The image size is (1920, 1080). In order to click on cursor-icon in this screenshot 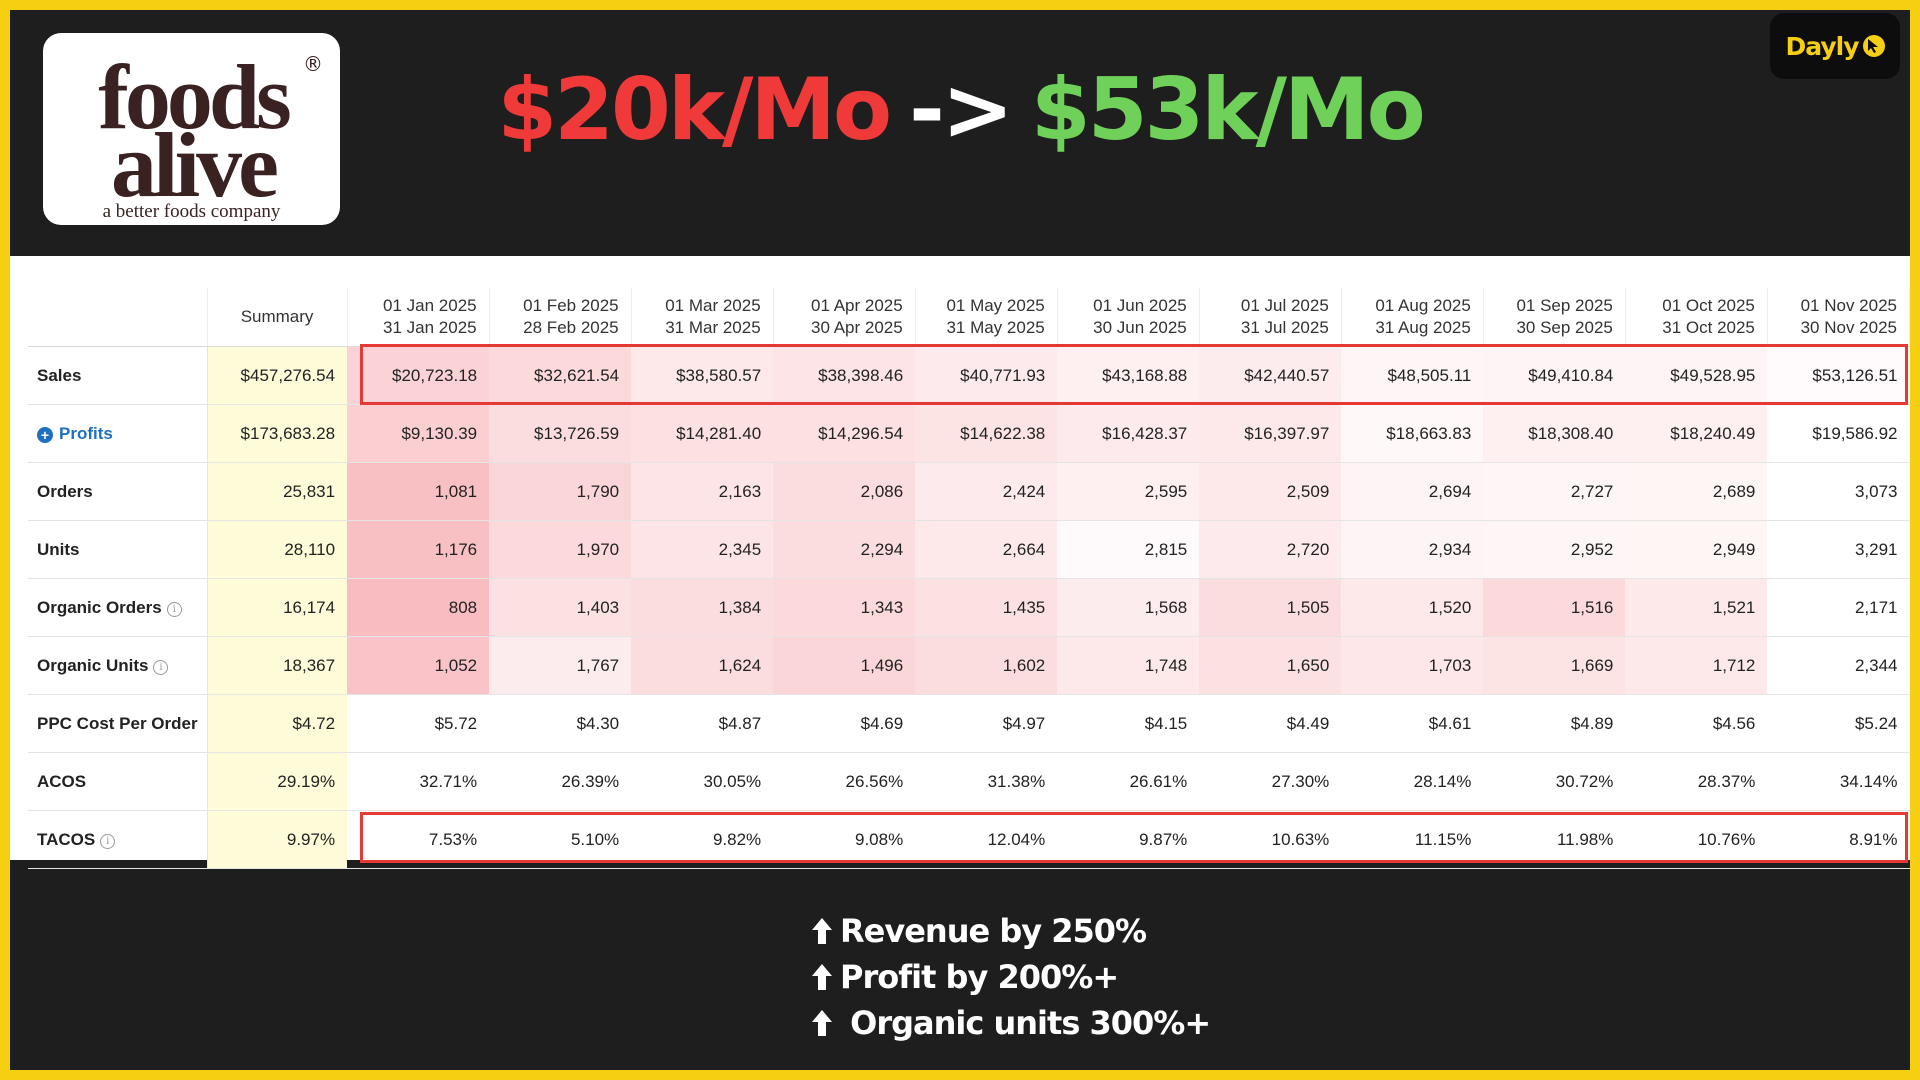, I will do `click(1873, 46)`.